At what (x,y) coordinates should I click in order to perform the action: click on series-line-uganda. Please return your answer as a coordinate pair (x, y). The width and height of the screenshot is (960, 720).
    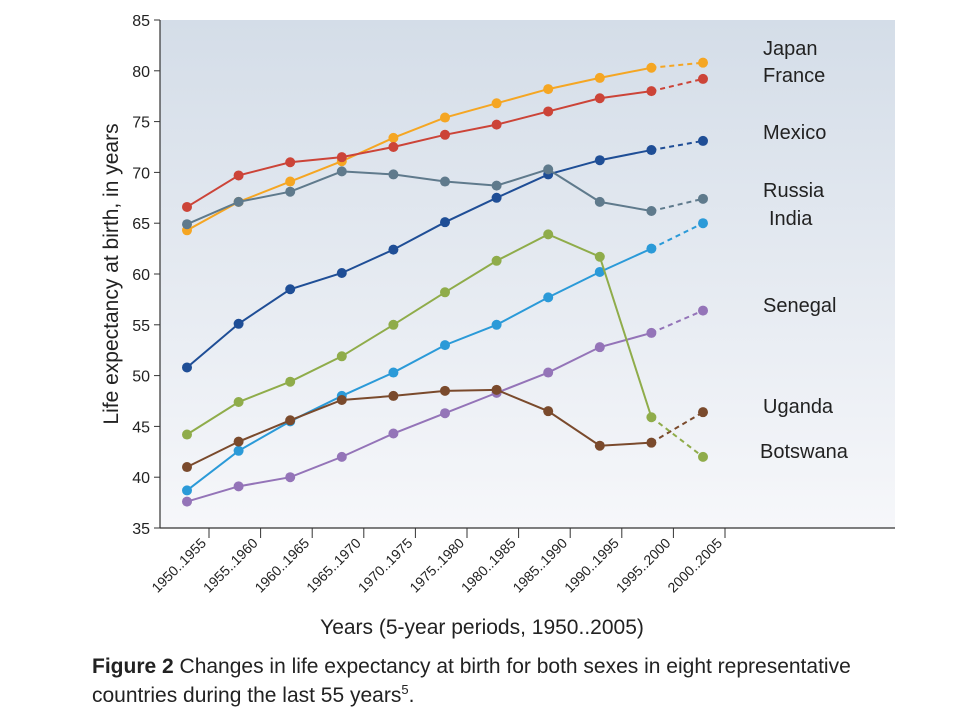
    Looking at the image, I should click on (419, 428).